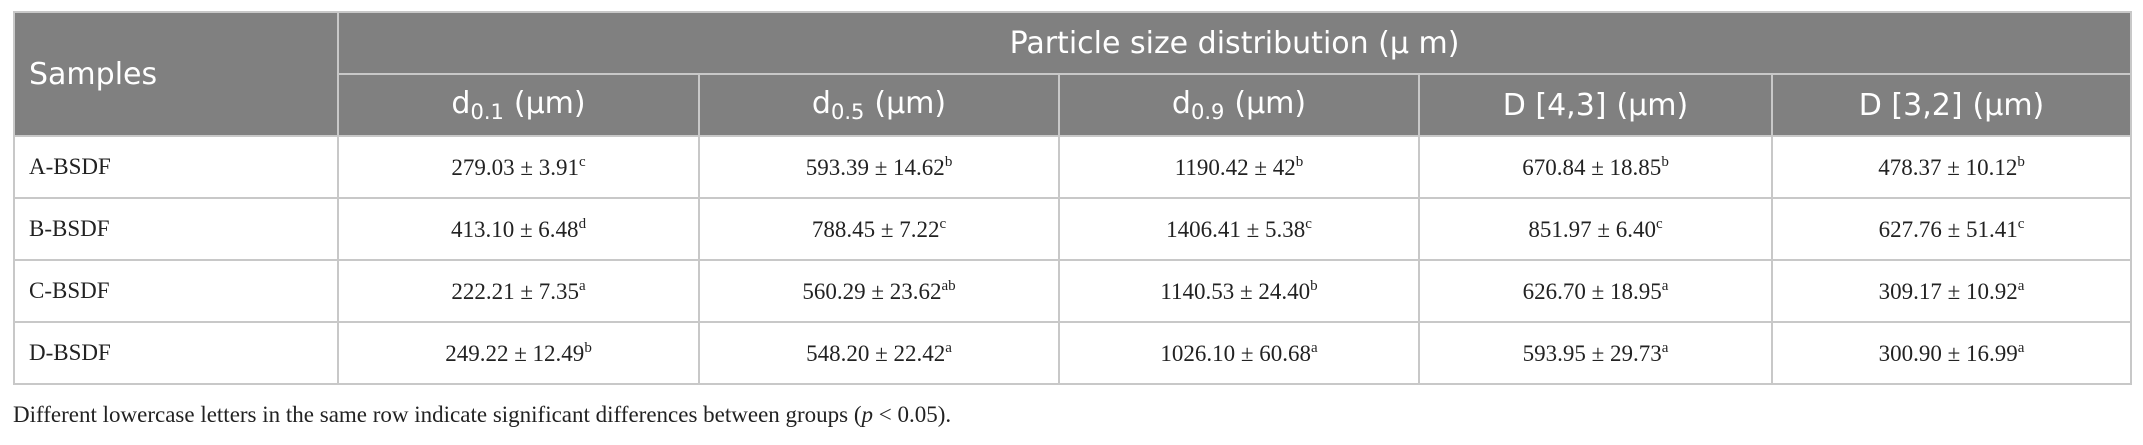 The image size is (2143, 445). What do you see at coordinates (515, 353) in the screenshot?
I see `cell-value: 249.22 ± 12.49` at bounding box center [515, 353].